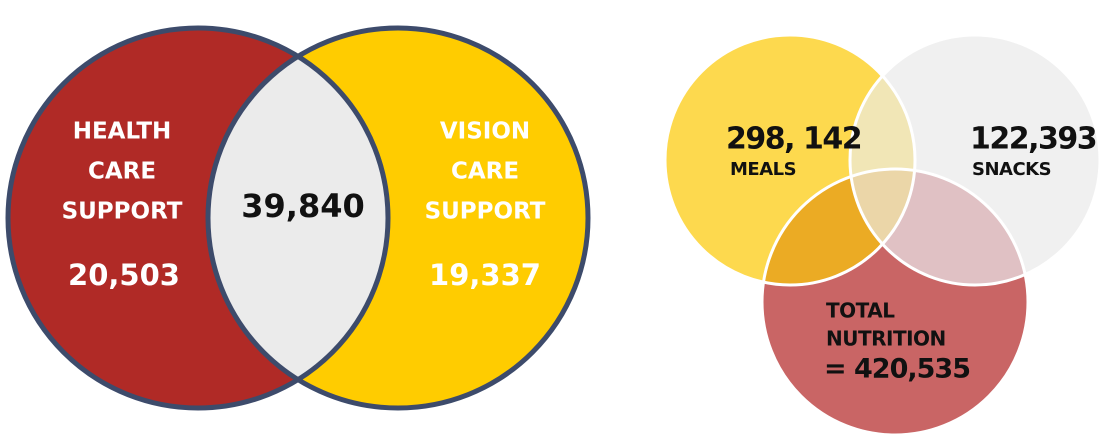 This screenshot has width=1118, height=437. I want to click on total-outline, so click(895, 302).